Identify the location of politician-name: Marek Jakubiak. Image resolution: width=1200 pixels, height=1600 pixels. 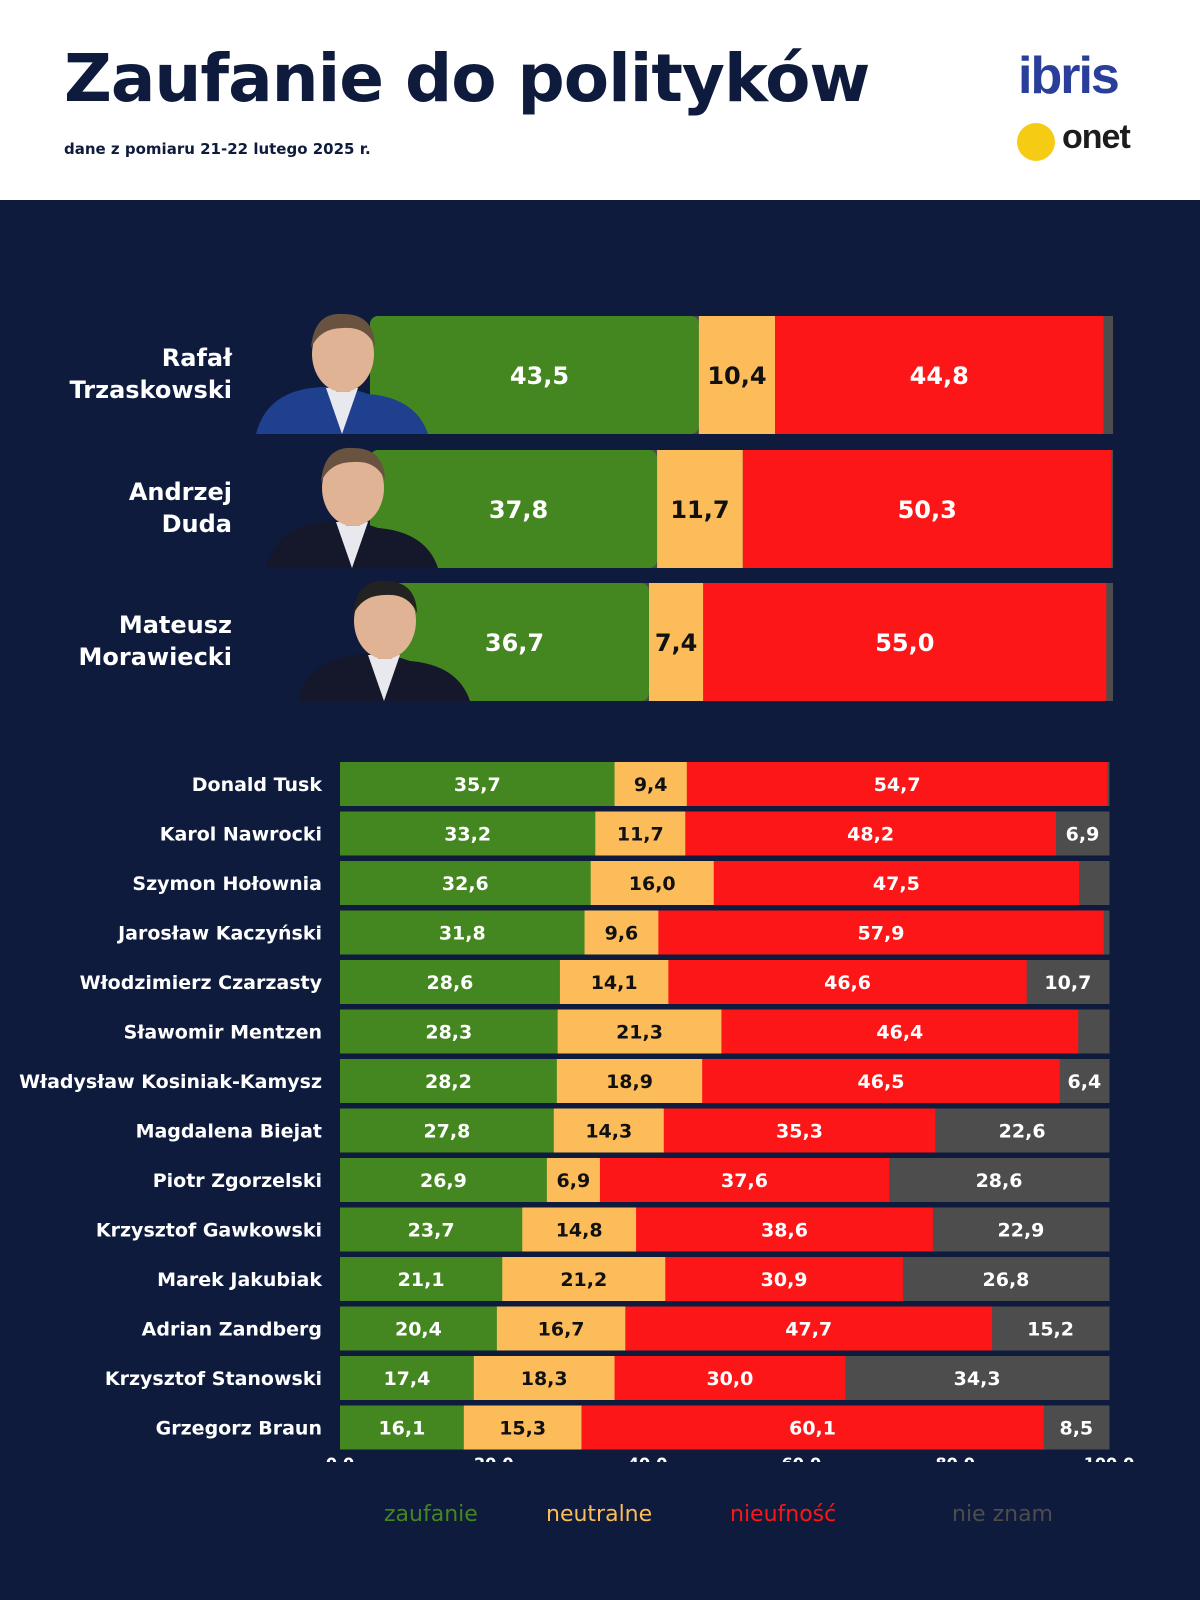
(239, 1280).